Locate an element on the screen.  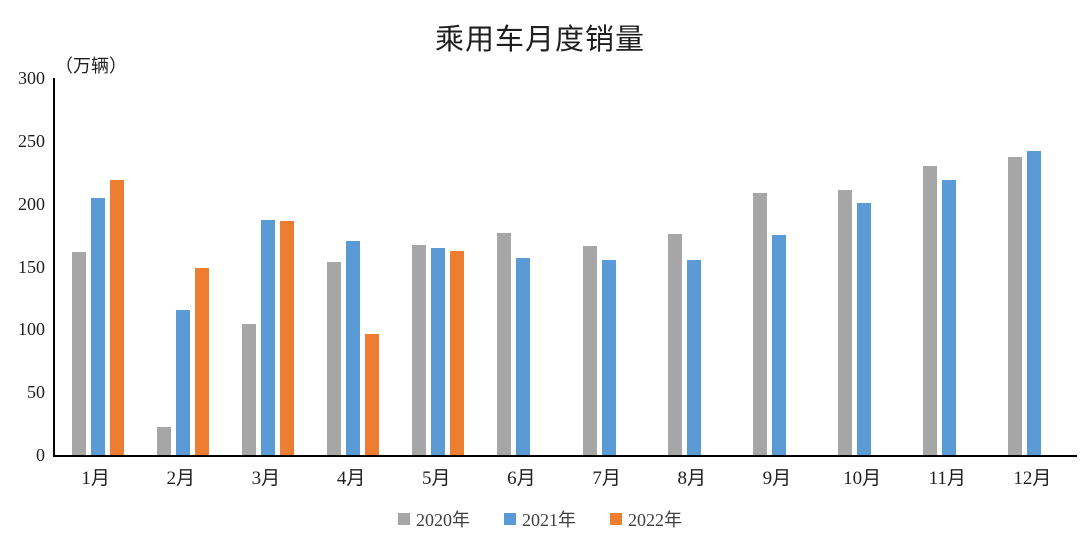
bar-2021年-12月 is located at coordinates (1034, 302).